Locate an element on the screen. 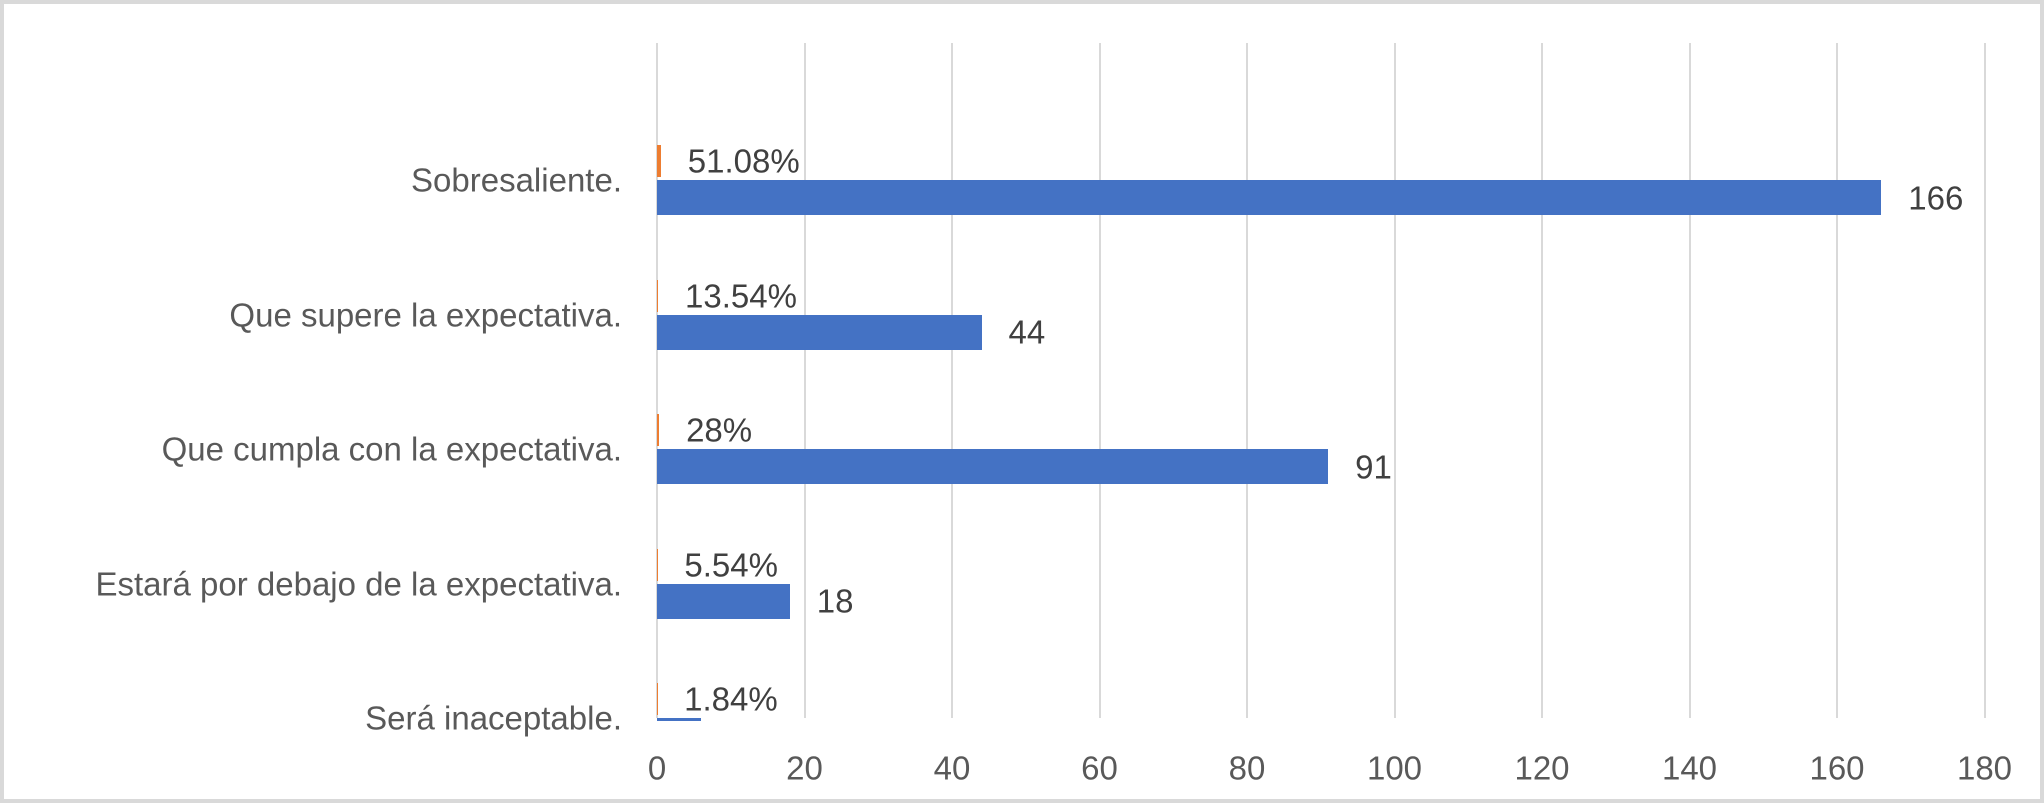  x-axis-tick-label: 160 is located at coordinates (1837, 768).